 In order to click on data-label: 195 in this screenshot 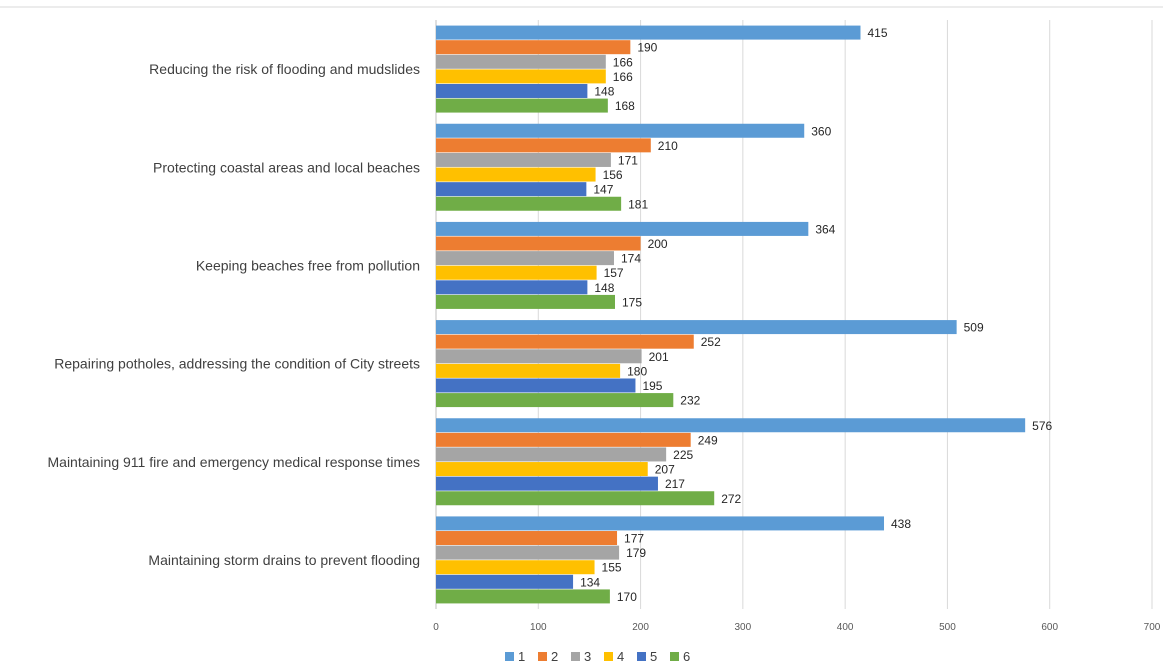, I will do `click(652, 386)`.